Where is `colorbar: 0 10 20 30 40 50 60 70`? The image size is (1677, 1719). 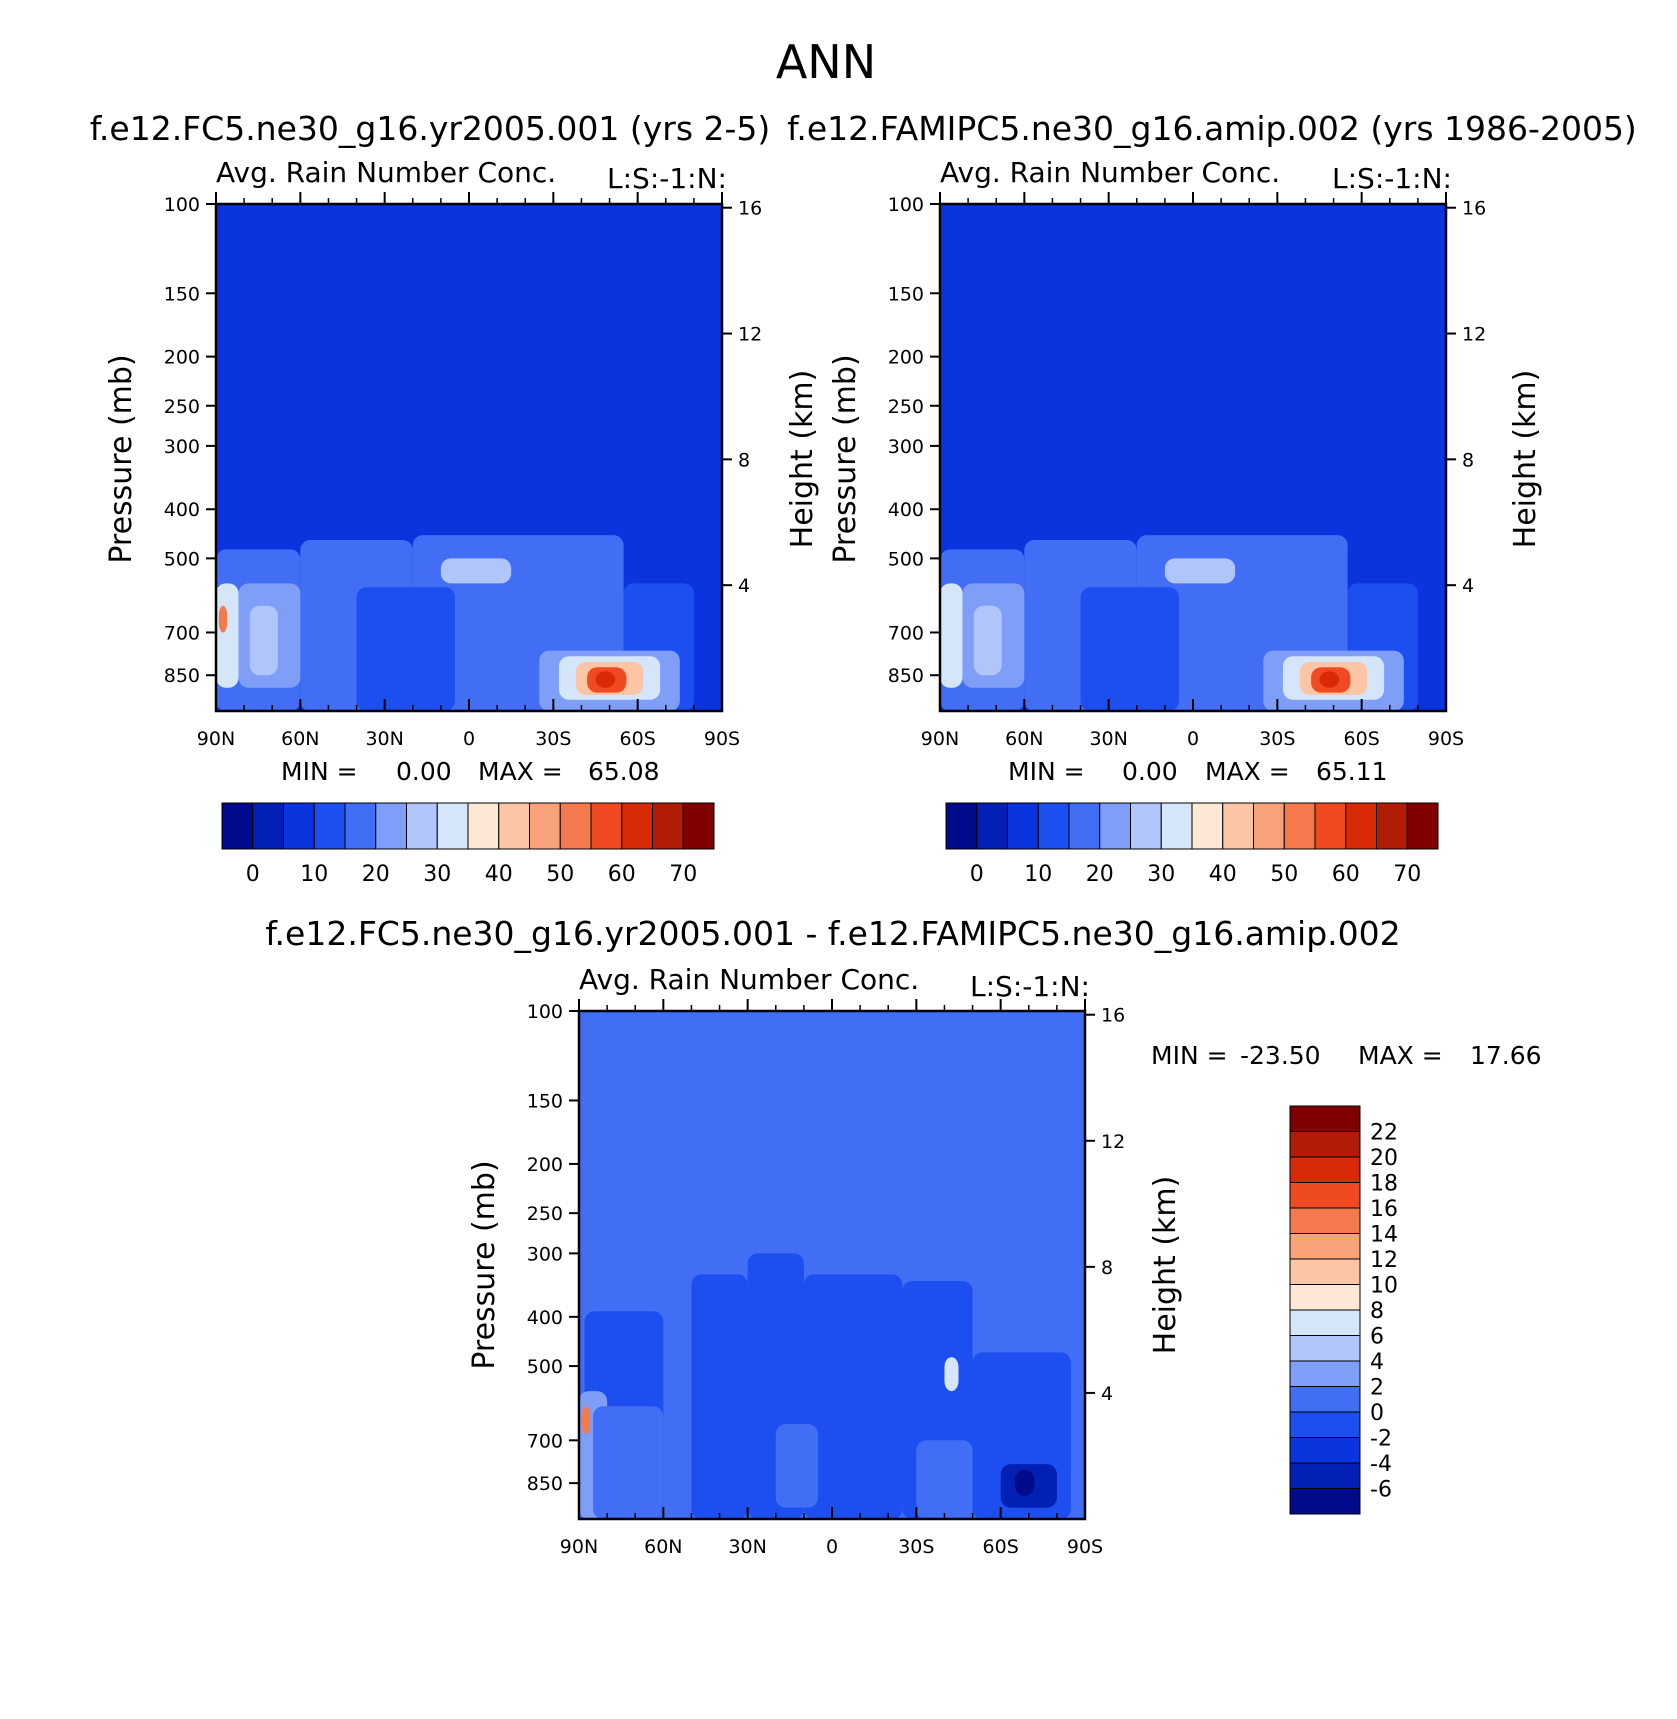 colorbar: 0 10 20 30 40 50 60 70 is located at coordinates (468, 844).